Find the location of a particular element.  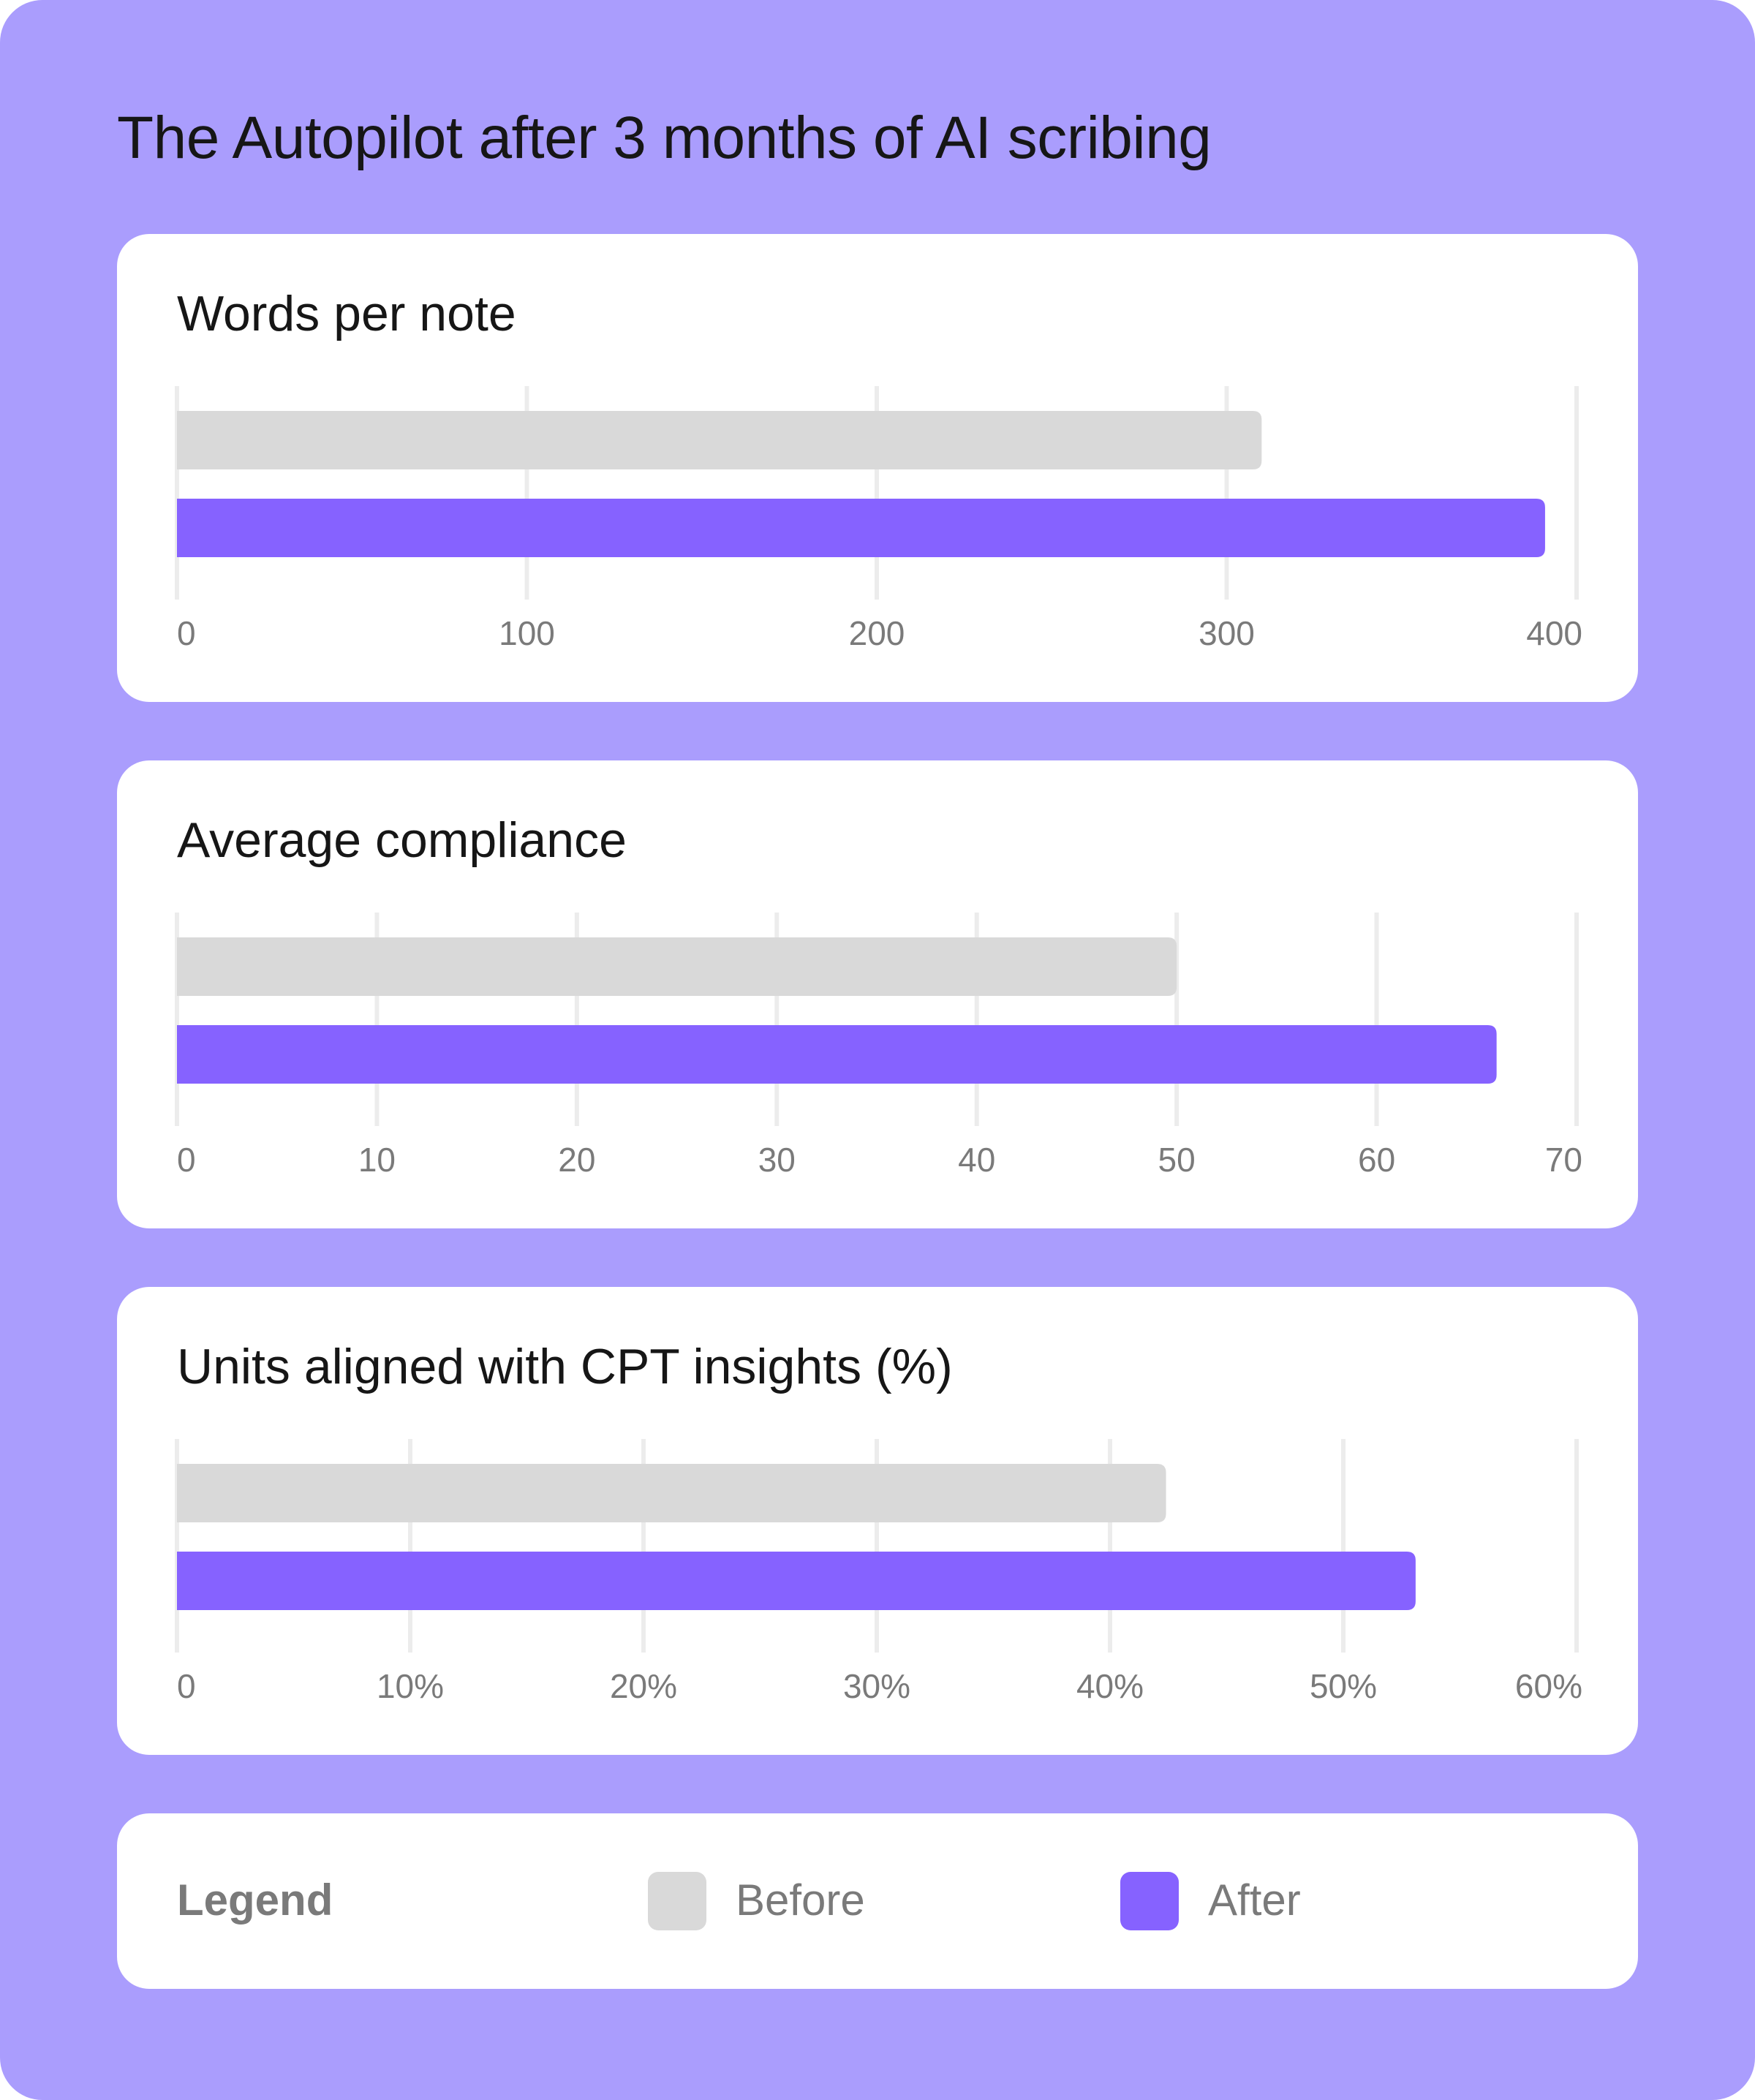

legend-title: Legend is located at coordinates (255, 1900).